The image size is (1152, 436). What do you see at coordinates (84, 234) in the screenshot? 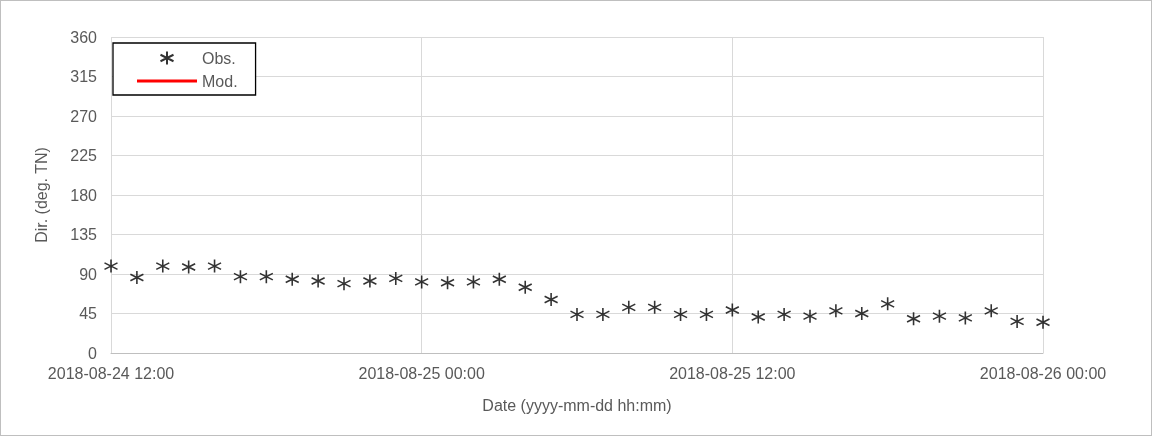
I see `y-tick-label: 135` at bounding box center [84, 234].